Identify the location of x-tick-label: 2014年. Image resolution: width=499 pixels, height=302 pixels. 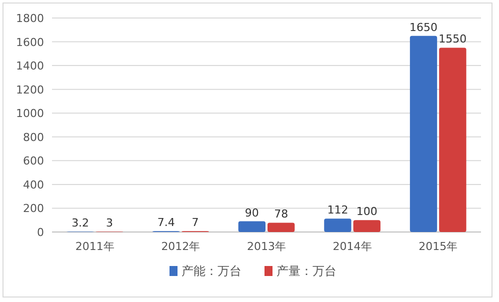
(352, 246).